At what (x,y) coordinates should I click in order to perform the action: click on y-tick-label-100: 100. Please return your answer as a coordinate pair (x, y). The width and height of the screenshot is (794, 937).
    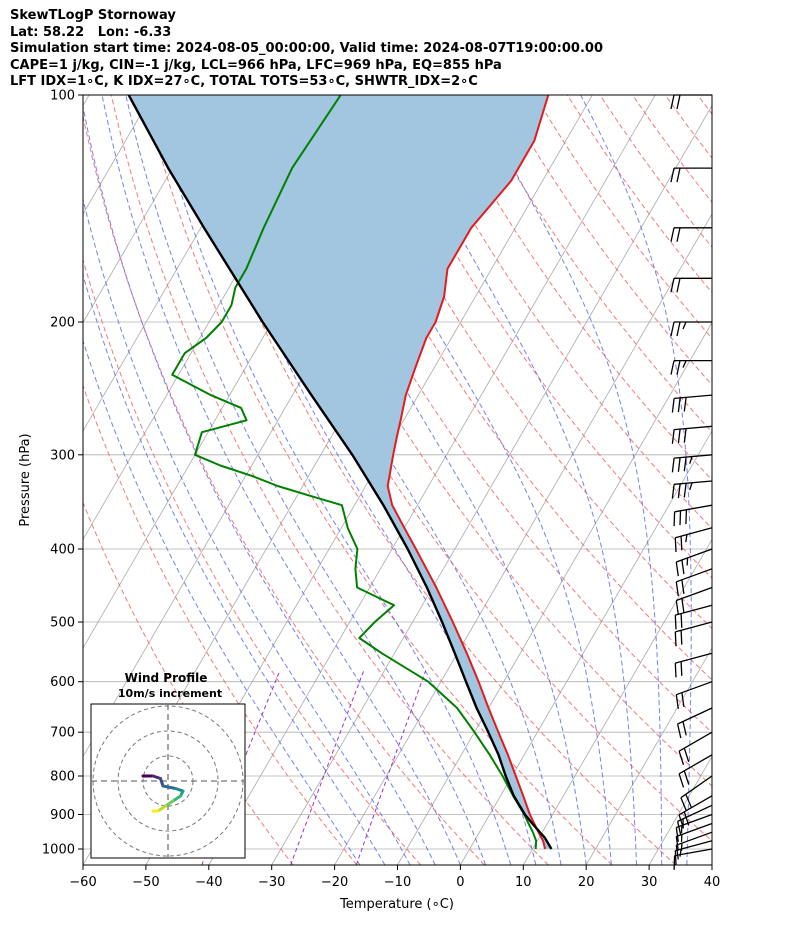
    Looking at the image, I should click on (62, 96).